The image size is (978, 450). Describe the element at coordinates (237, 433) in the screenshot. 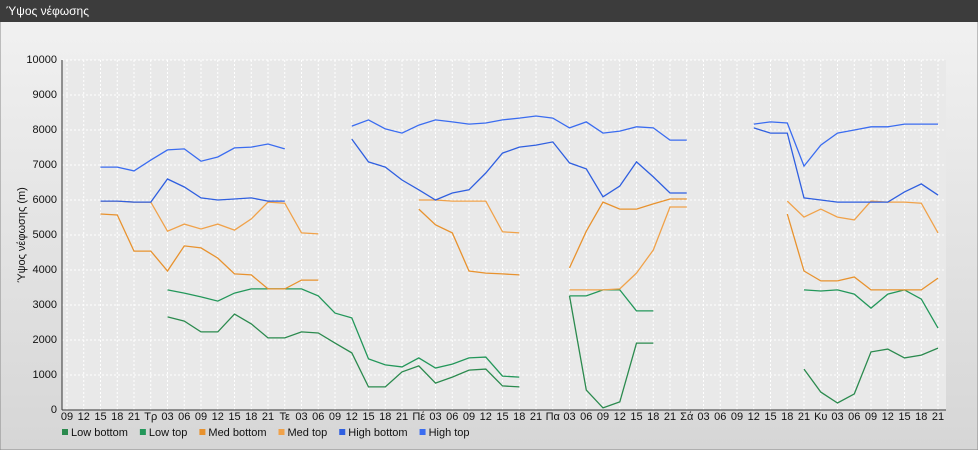

I see `legend-label: Med bottom` at that location.